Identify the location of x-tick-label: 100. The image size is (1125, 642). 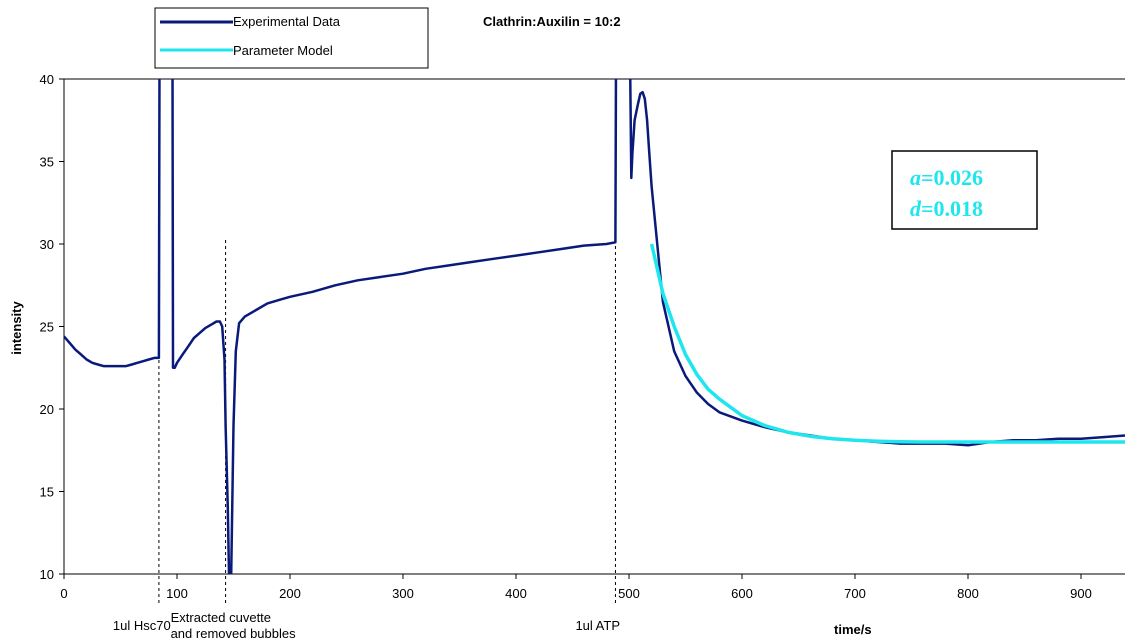
(177, 593).